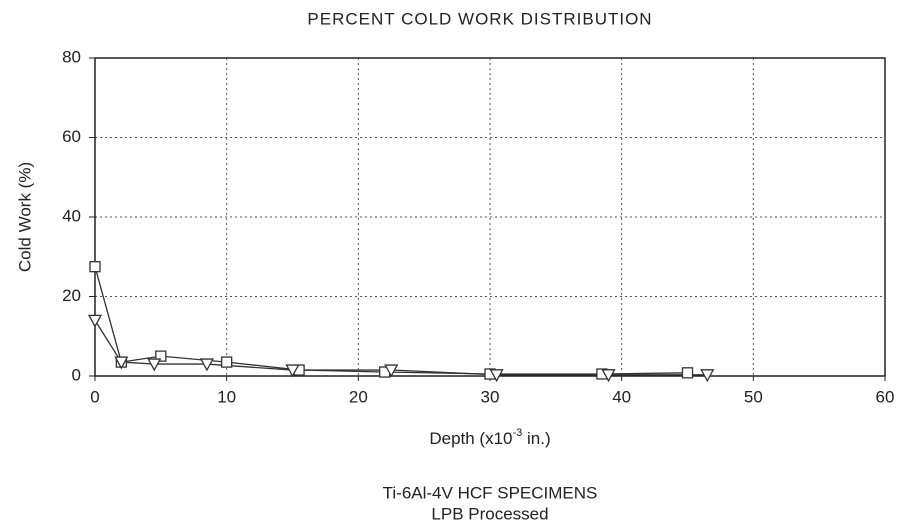 The image size is (902, 528). I want to click on x-tick-label: 50, so click(753, 396).